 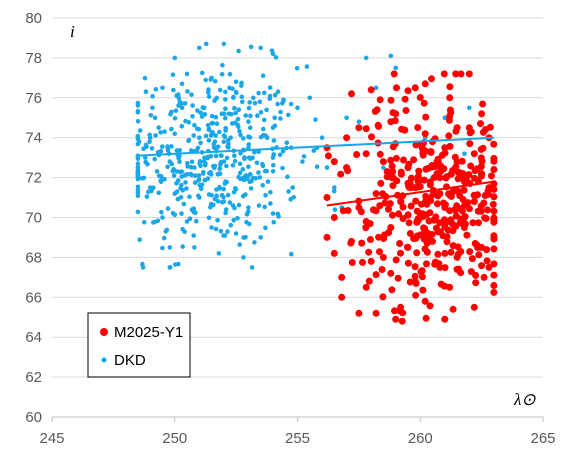 What do you see at coordinates (297, 432) in the screenshot?
I see `x-axis-ticks: 245 250 255 260 265` at bounding box center [297, 432].